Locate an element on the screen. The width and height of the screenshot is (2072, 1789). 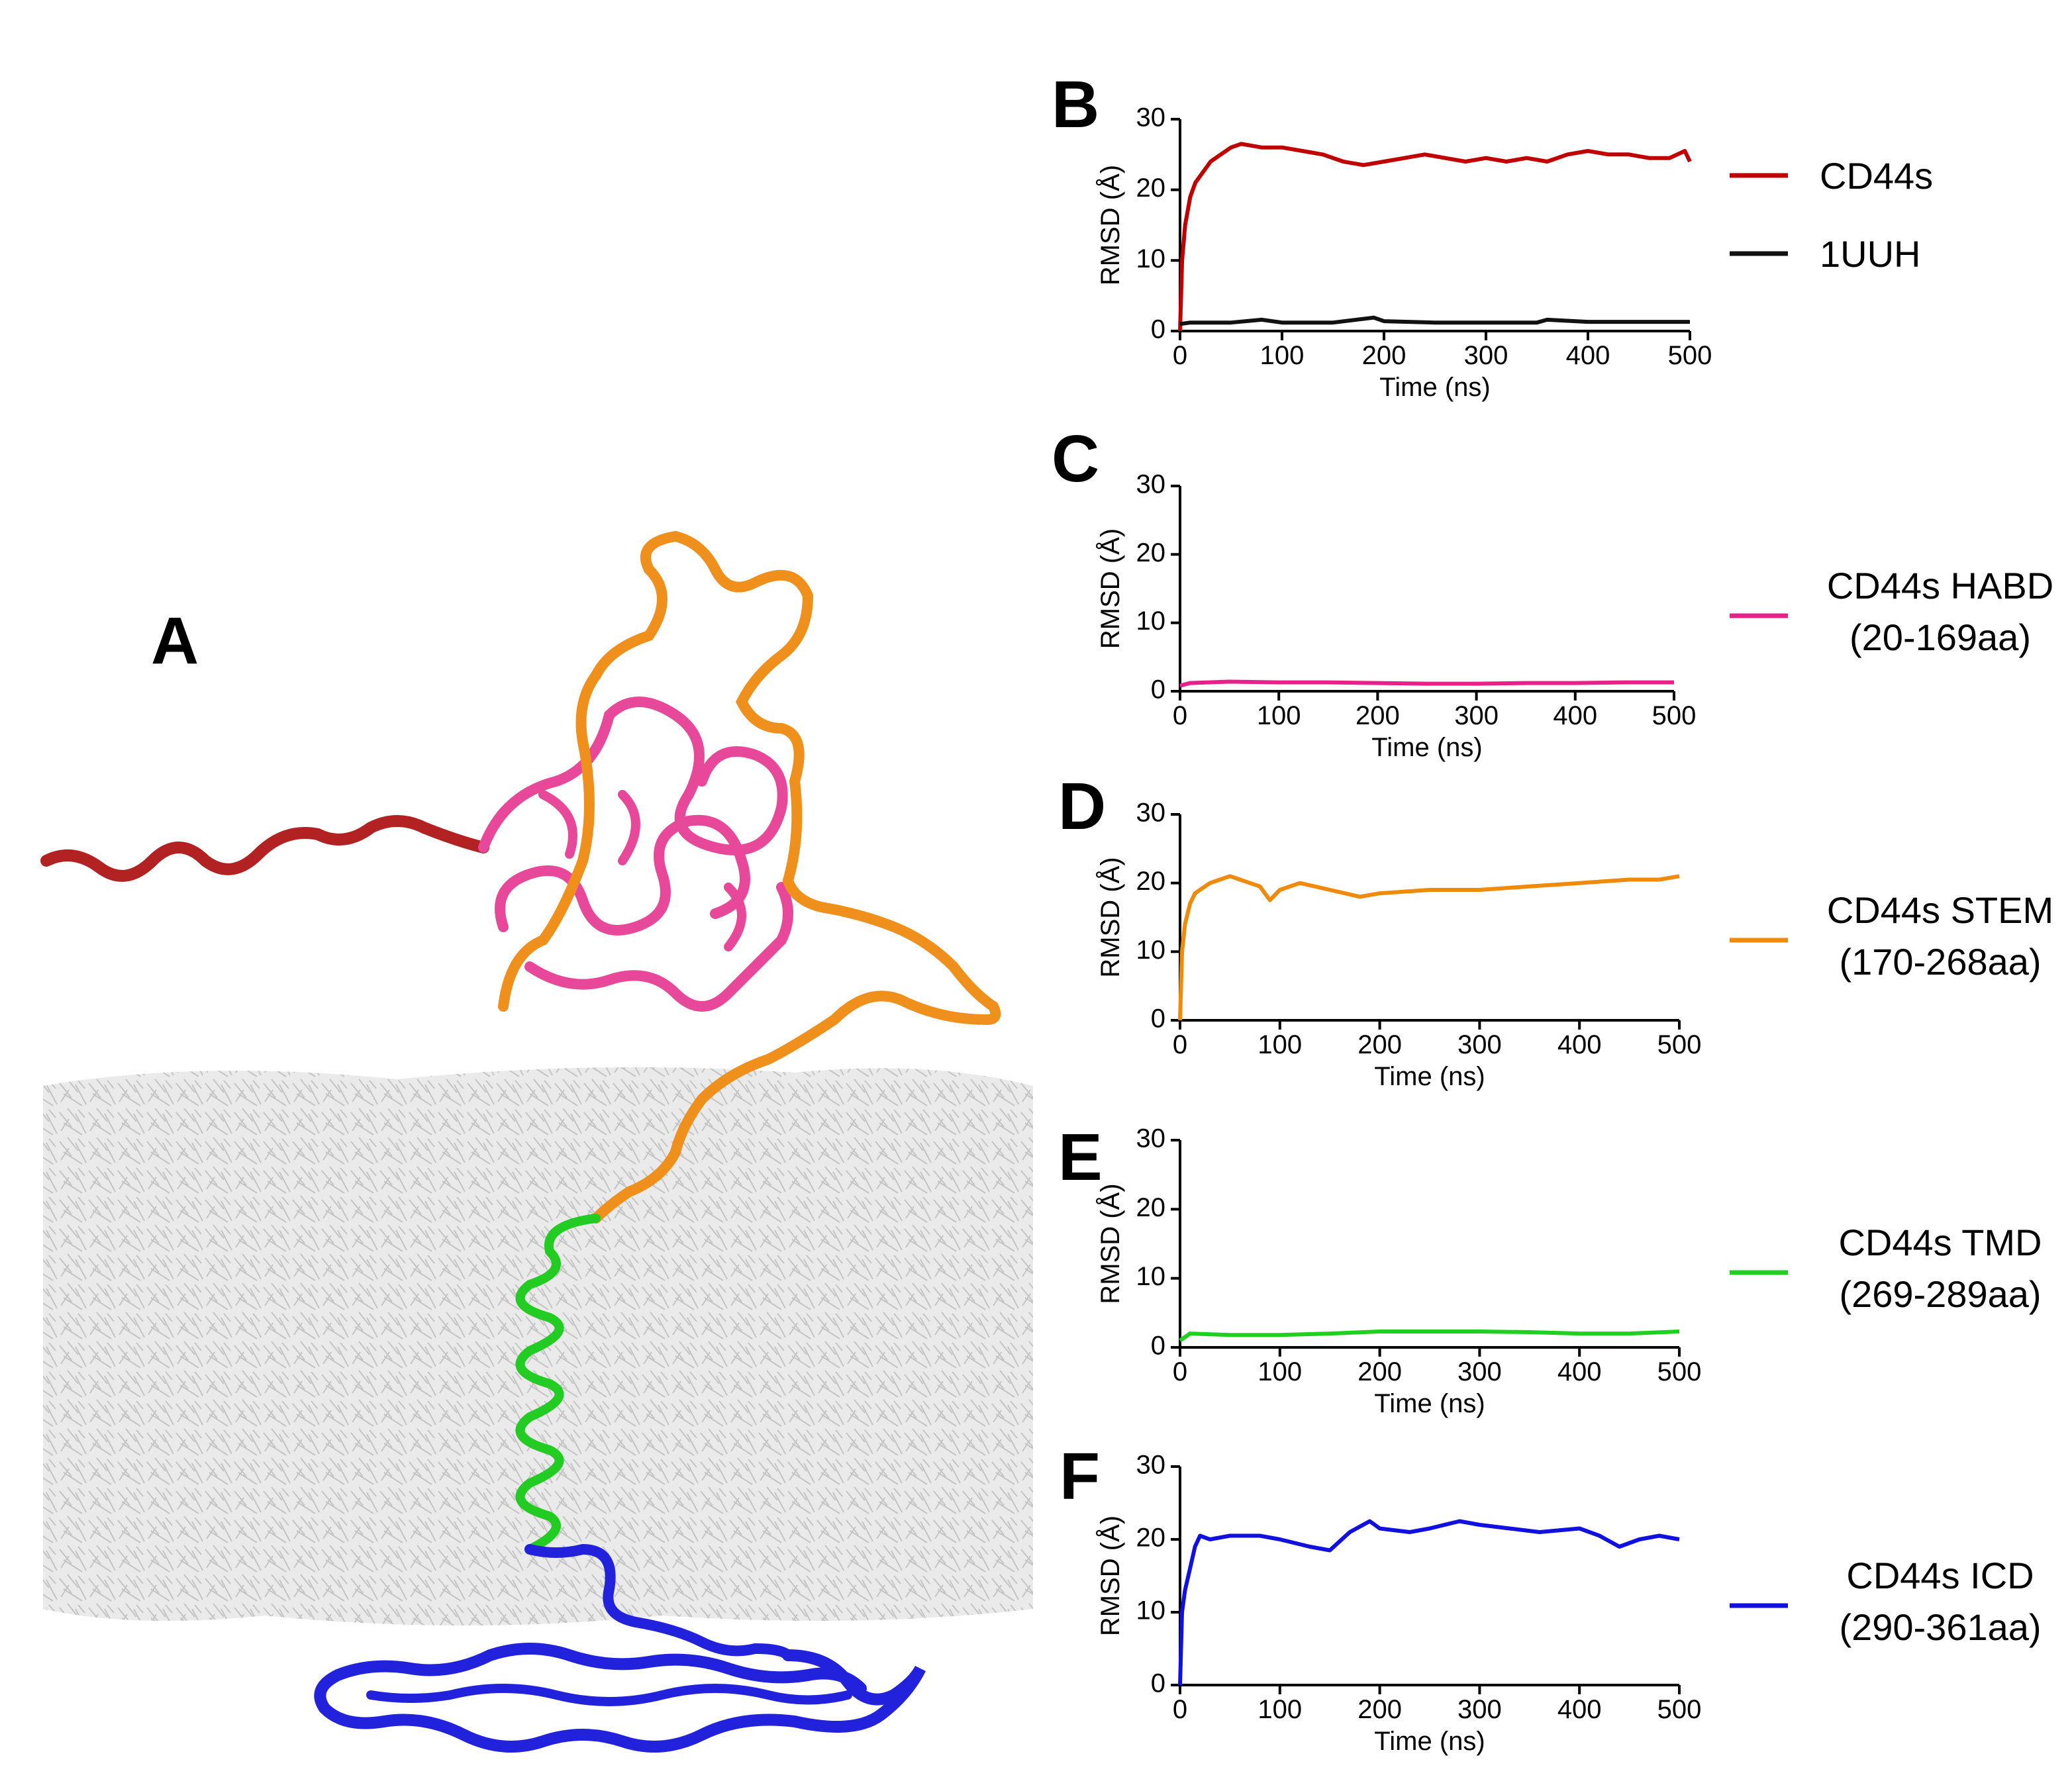
stem-region is located at coordinates (749, 877).